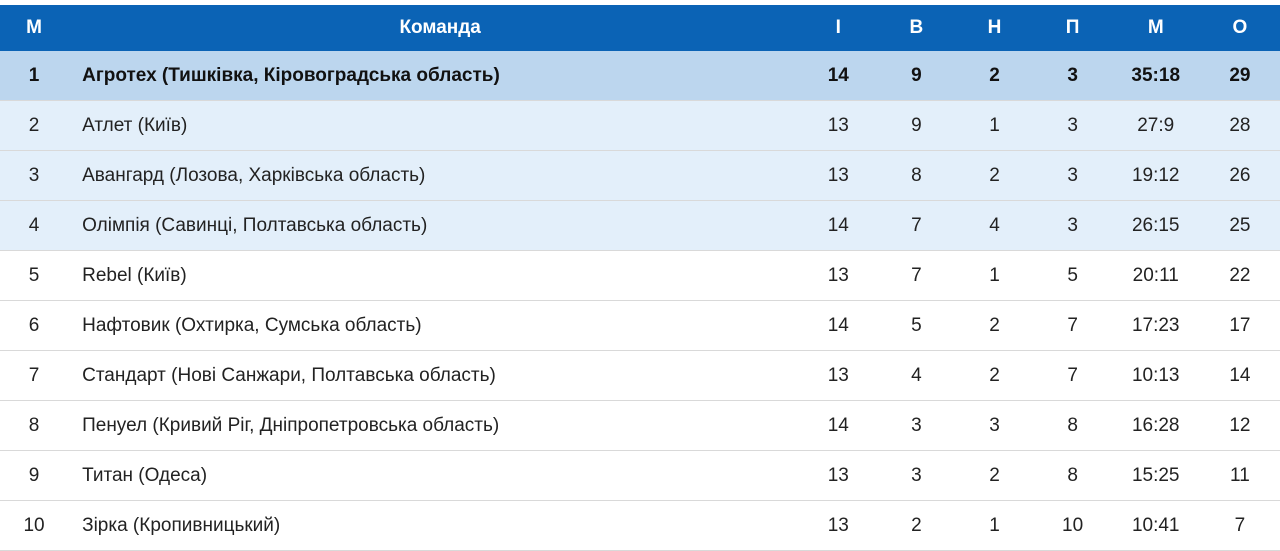 The image size is (1280, 551). What do you see at coordinates (1155, 28) in the screenshot?
I see `header-goals: М` at bounding box center [1155, 28].